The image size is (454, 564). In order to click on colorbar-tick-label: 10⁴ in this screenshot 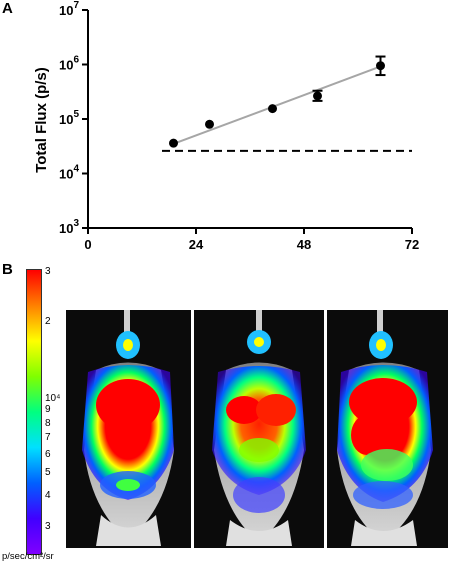, I will do `click(53, 398)`.